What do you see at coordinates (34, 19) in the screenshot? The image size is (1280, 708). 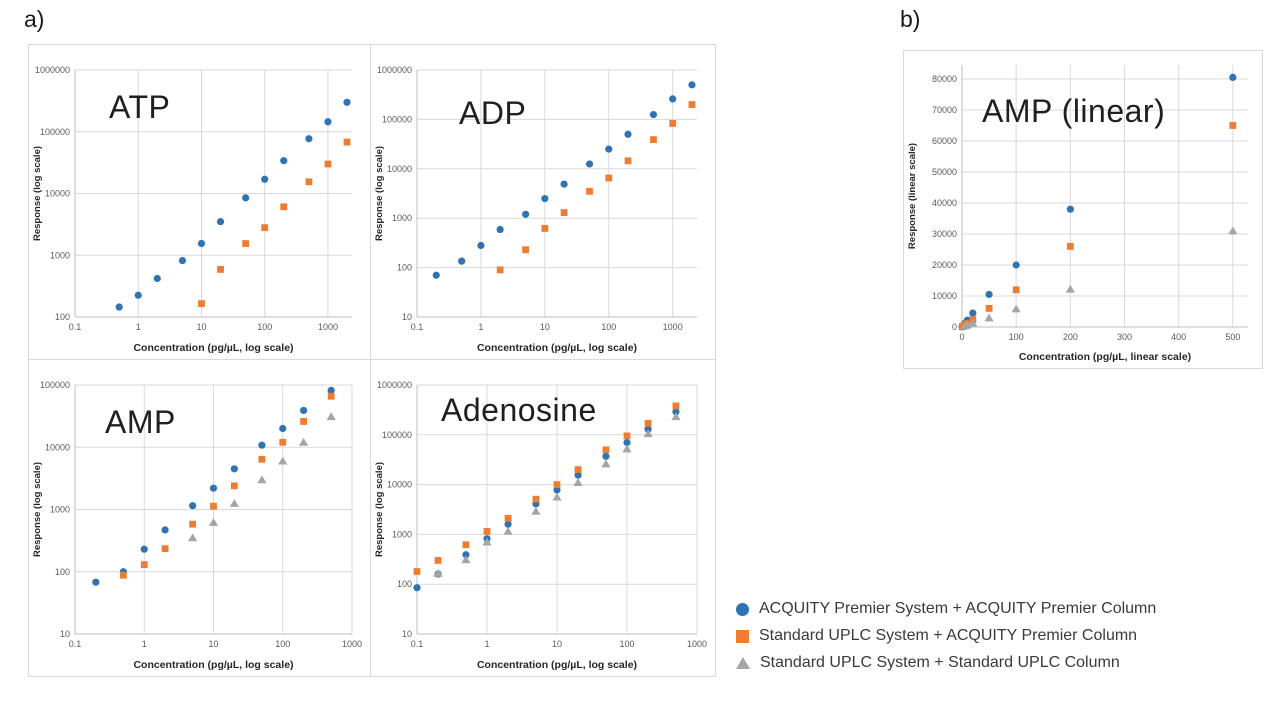 I see `panel-a-label: a)` at bounding box center [34, 19].